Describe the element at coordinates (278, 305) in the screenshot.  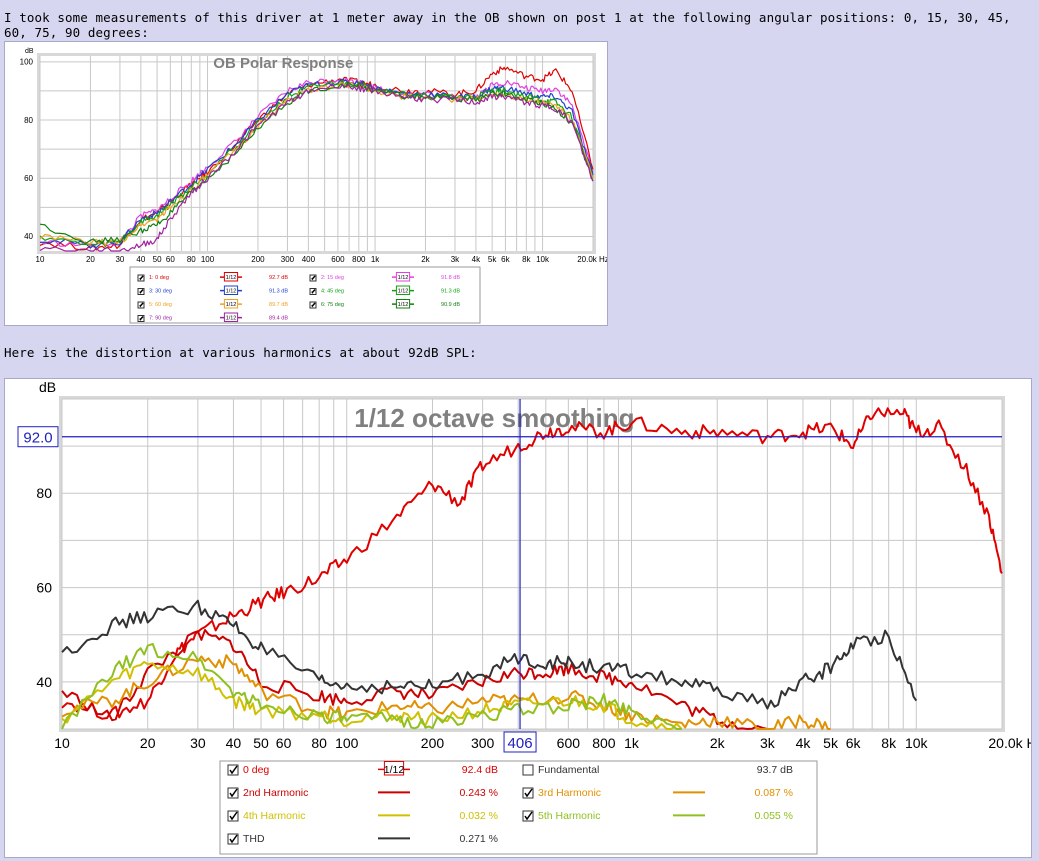
I see `legend-value: 89.7 dB` at that location.